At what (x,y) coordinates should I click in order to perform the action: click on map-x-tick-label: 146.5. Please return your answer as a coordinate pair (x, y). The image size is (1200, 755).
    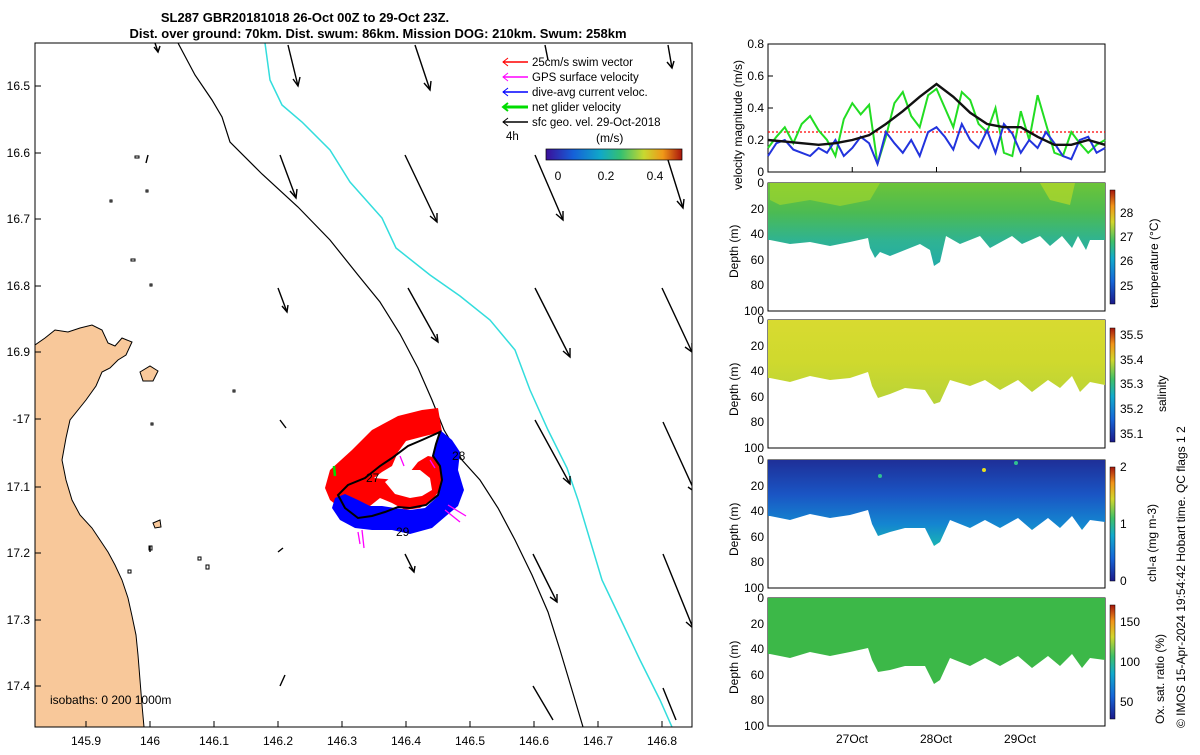
    Looking at the image, I should click on (470, 741).